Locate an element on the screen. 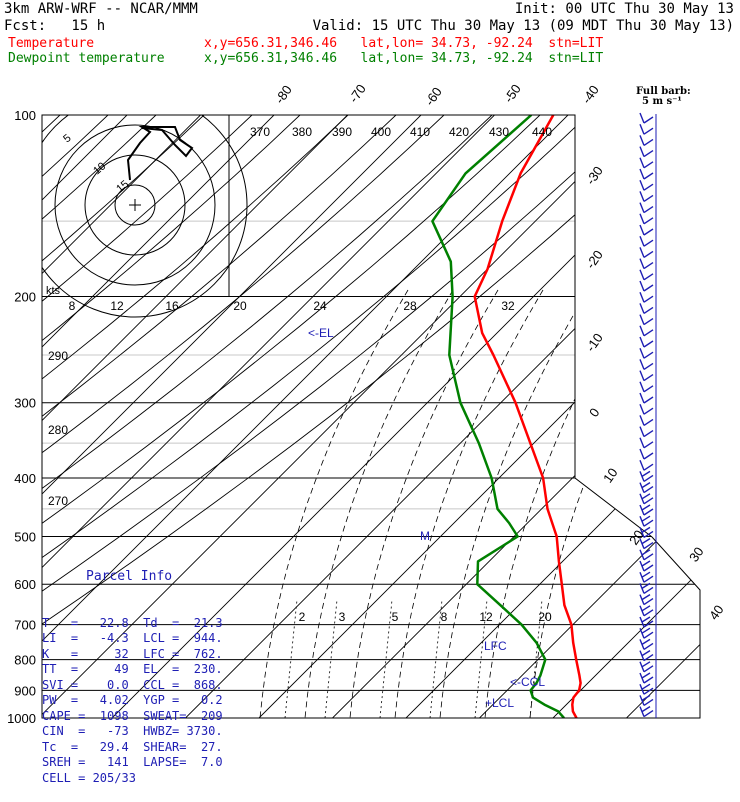 This screenshot has width=740, height=802. pressure-label: 1000 is located at coordinates (21, 718).